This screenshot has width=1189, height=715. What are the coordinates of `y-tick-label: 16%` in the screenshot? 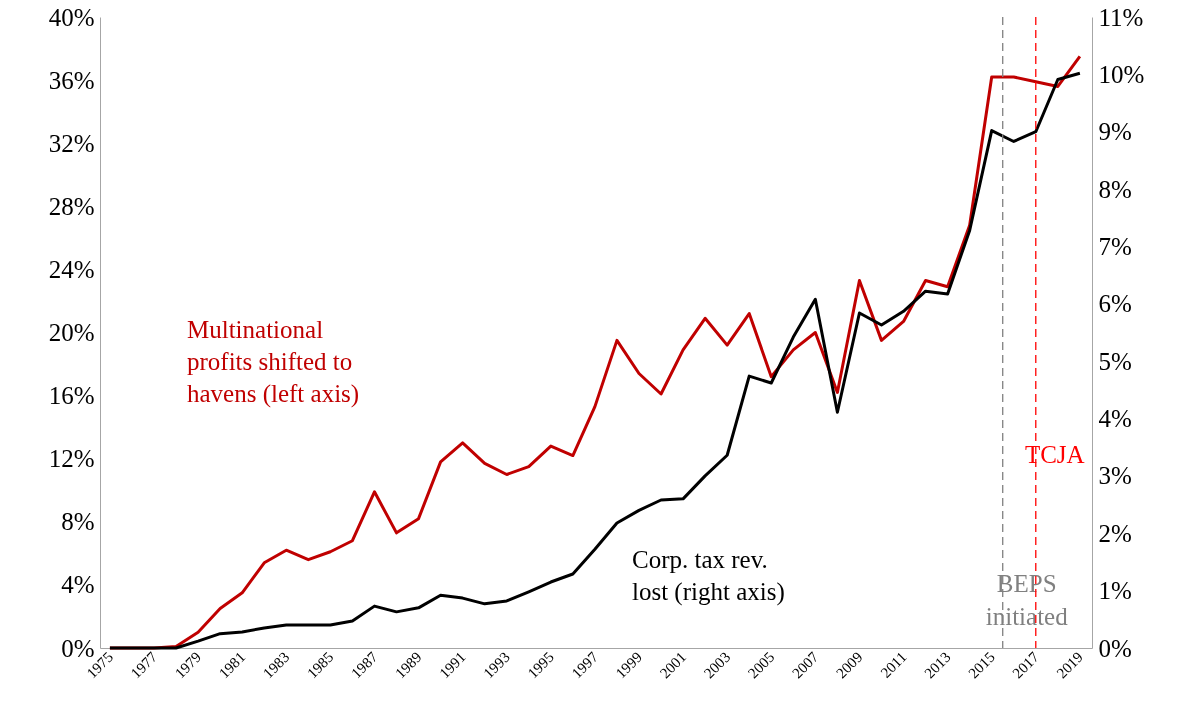 It's located at (71, 396).